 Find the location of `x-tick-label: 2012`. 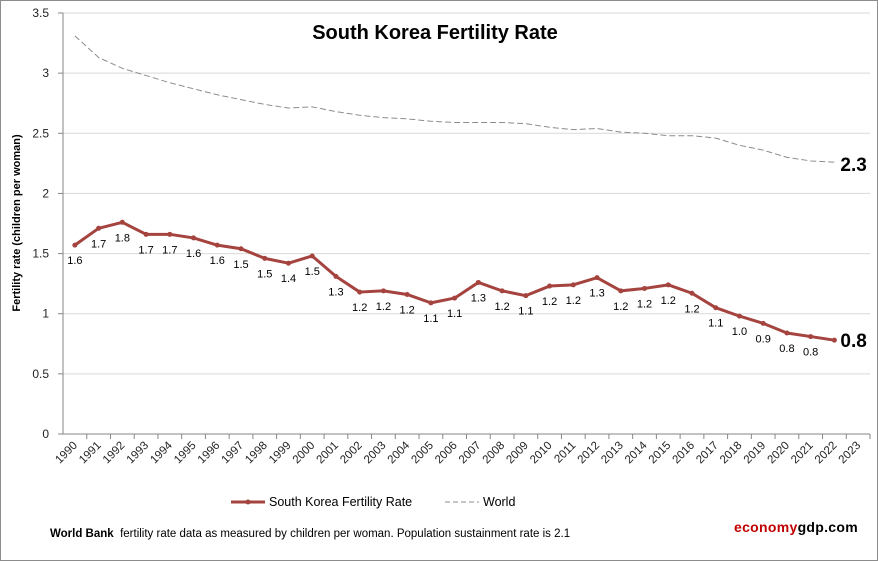

x-tick-label: 2012 is located at coordinates (589, 453).